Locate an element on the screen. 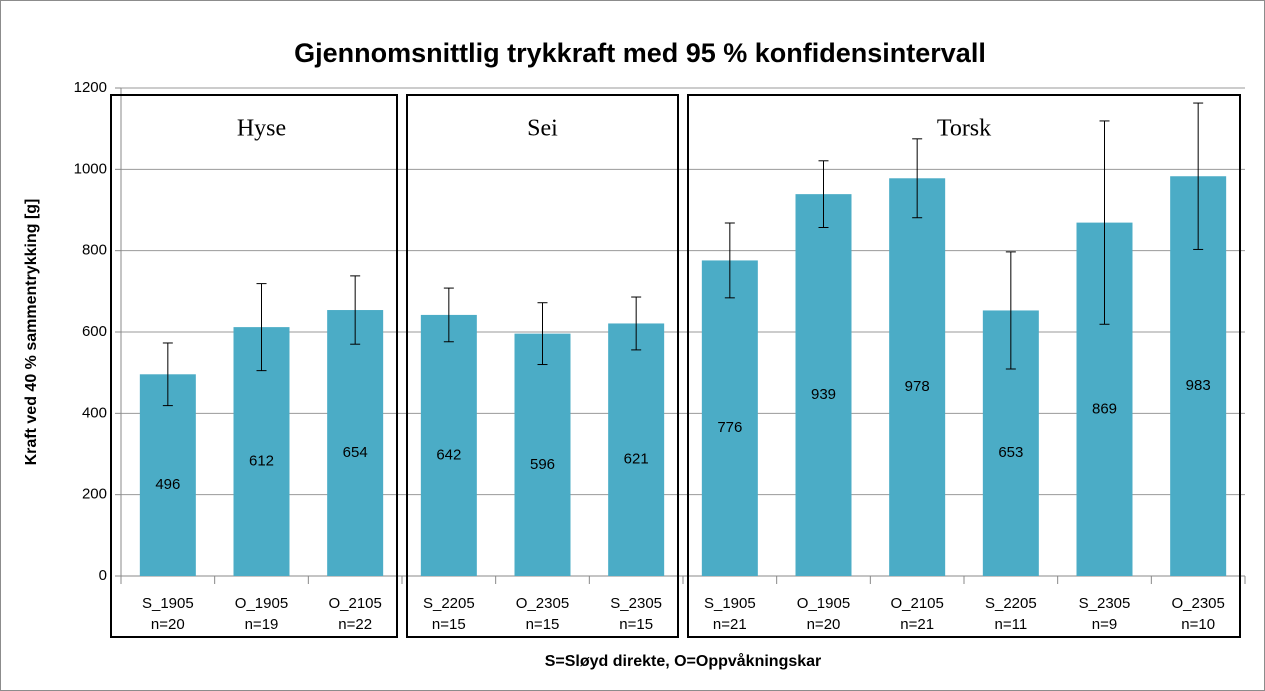  y-tick-label: 0 is located at coordinates (103, 575).